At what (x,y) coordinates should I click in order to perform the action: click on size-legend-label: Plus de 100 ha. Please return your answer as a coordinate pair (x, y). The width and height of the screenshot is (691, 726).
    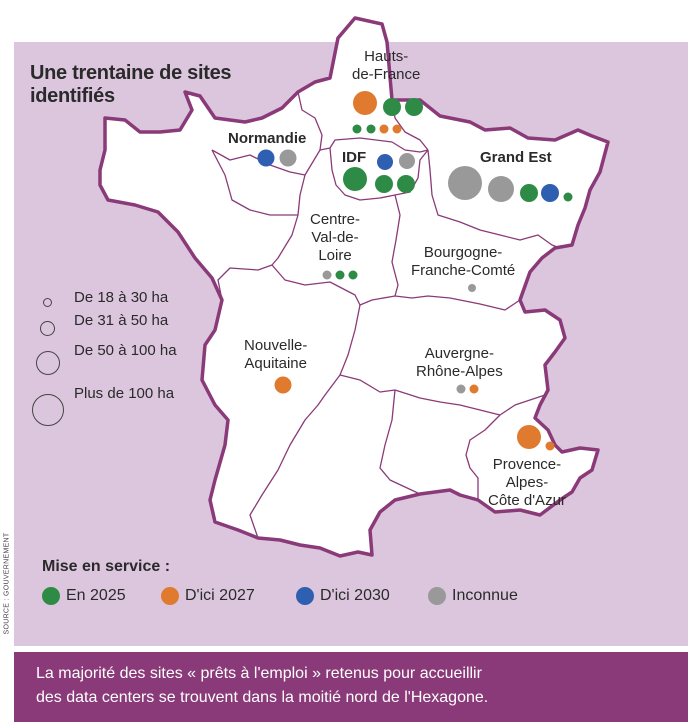
    Looking at the image, I should click on (124, 393).